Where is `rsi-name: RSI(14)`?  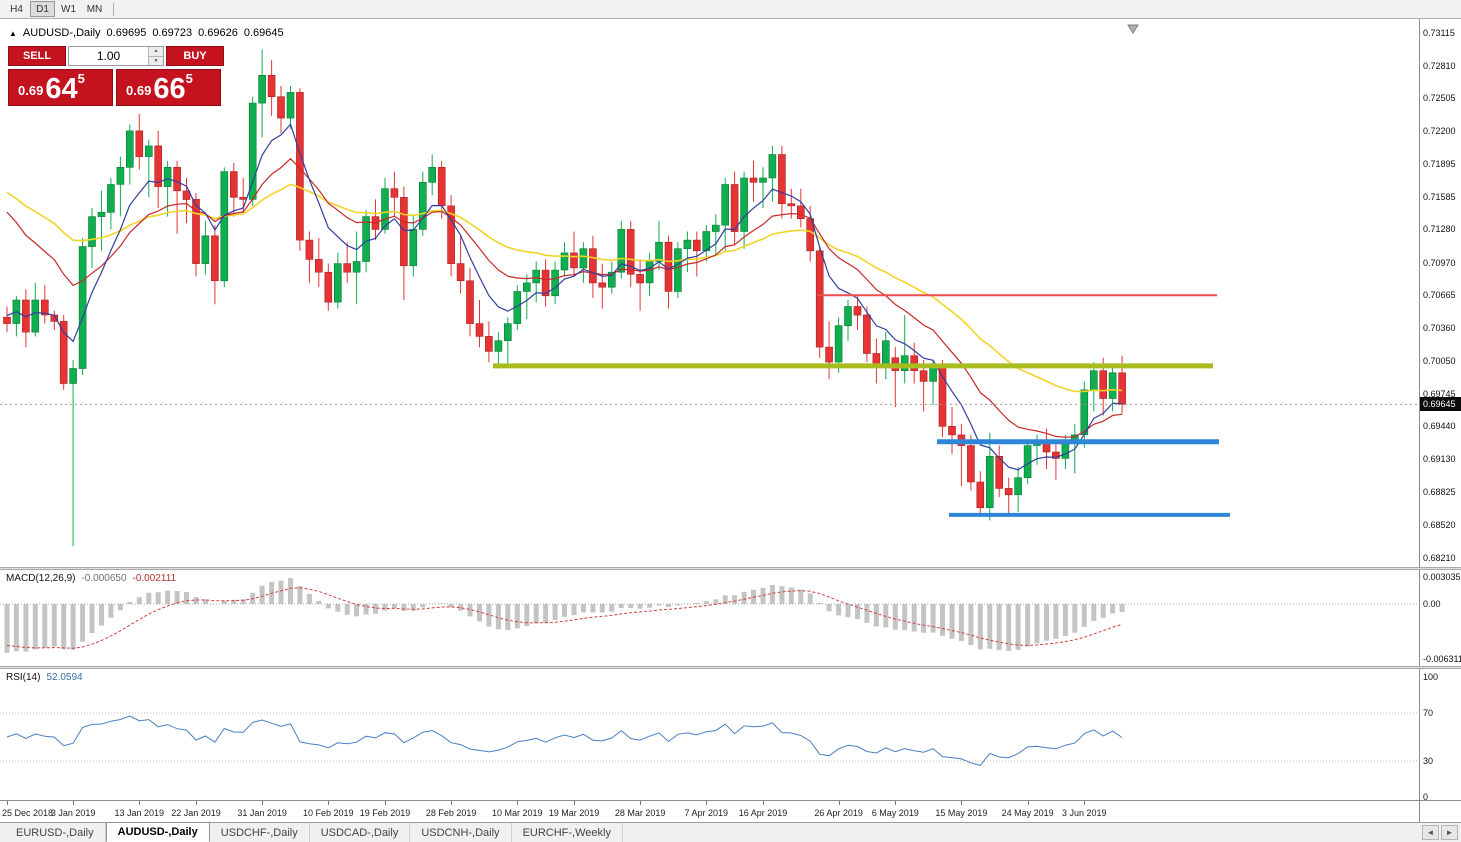
rsi-name: RSI(14) is located at coordinates (23, 677).